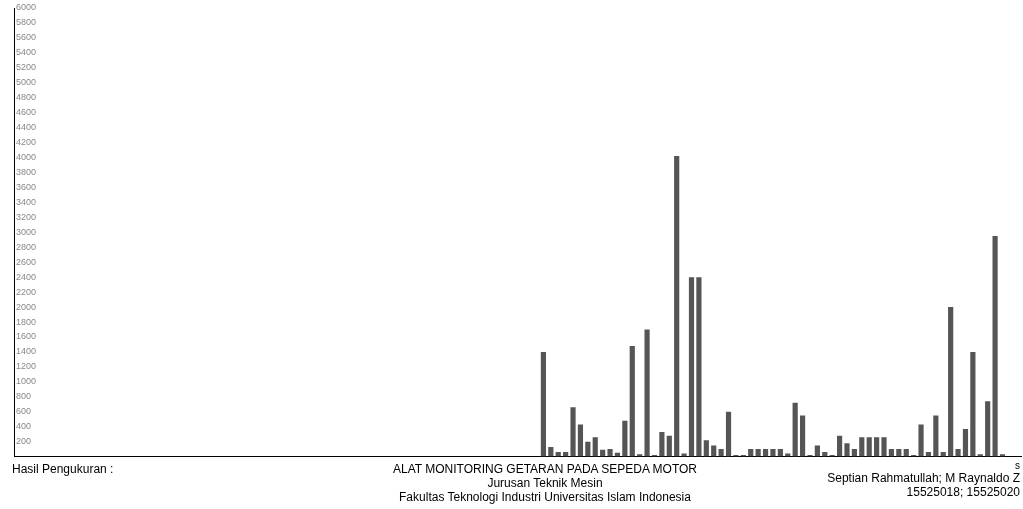 The width and height of the screenshot is (1023, 509). Describe the element at coordinates (63, 469) in the screenshot. I see `text: Hasil Pengukuran :` at that location.